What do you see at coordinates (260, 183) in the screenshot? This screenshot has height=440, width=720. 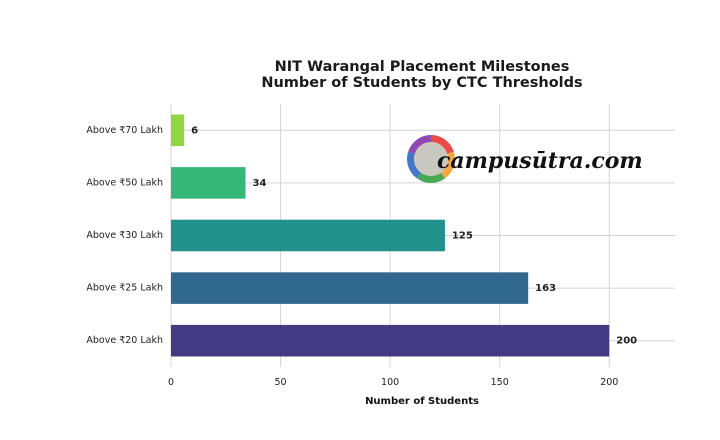 I see `bar-value-label: 34` at bounding box center [260, 183].